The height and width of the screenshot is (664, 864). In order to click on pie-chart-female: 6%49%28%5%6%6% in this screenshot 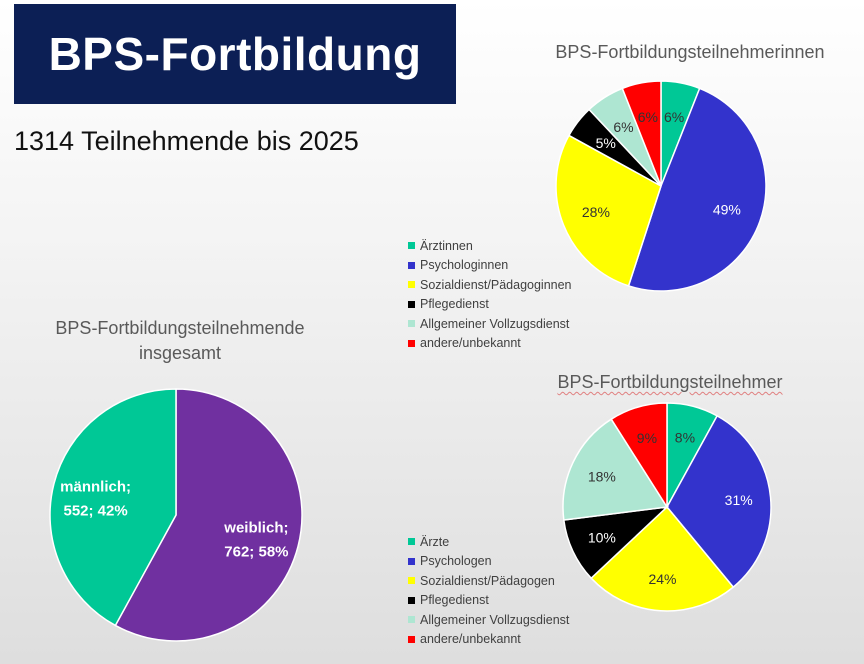, I will do `click(661, 186)`.